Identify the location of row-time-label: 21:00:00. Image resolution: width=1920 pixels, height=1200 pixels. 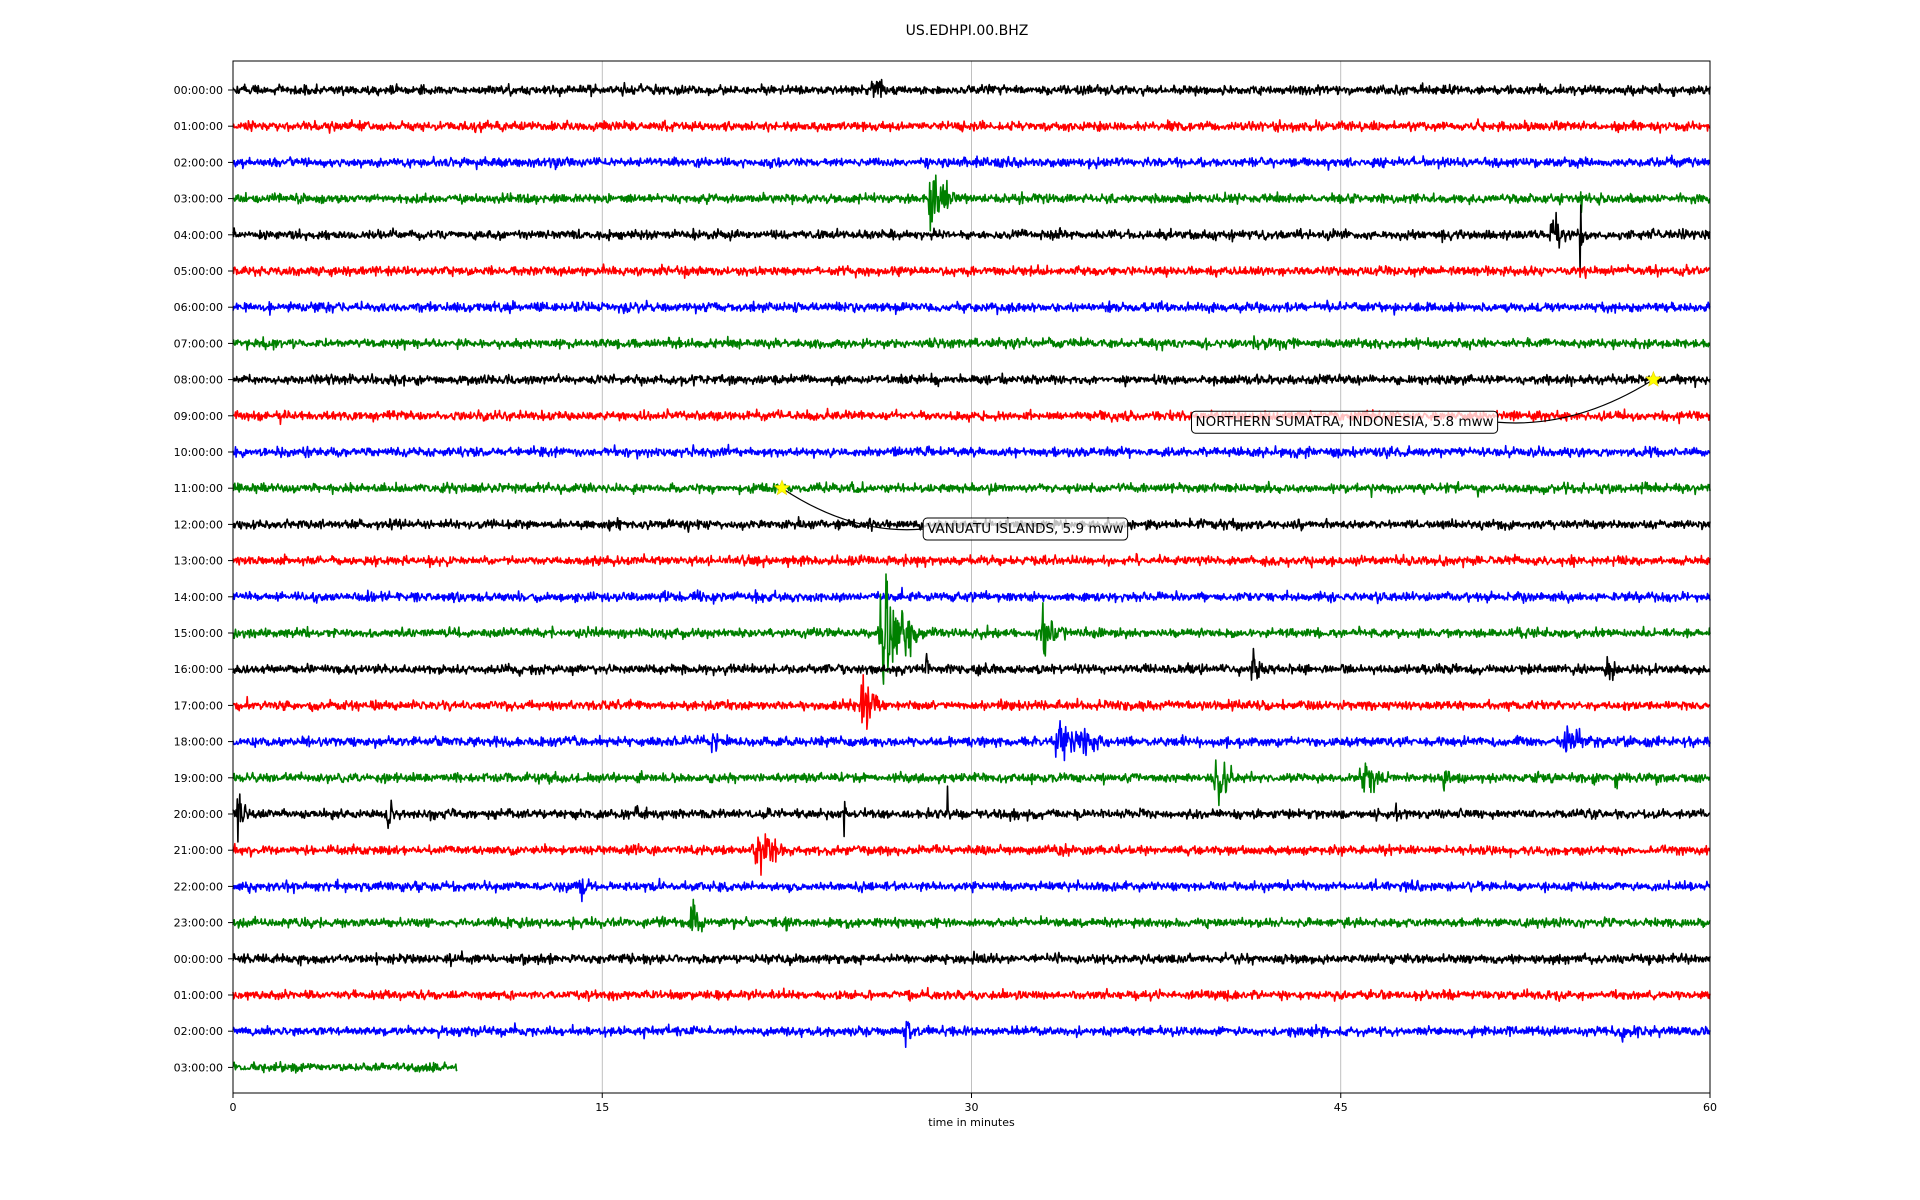
(198, 850).